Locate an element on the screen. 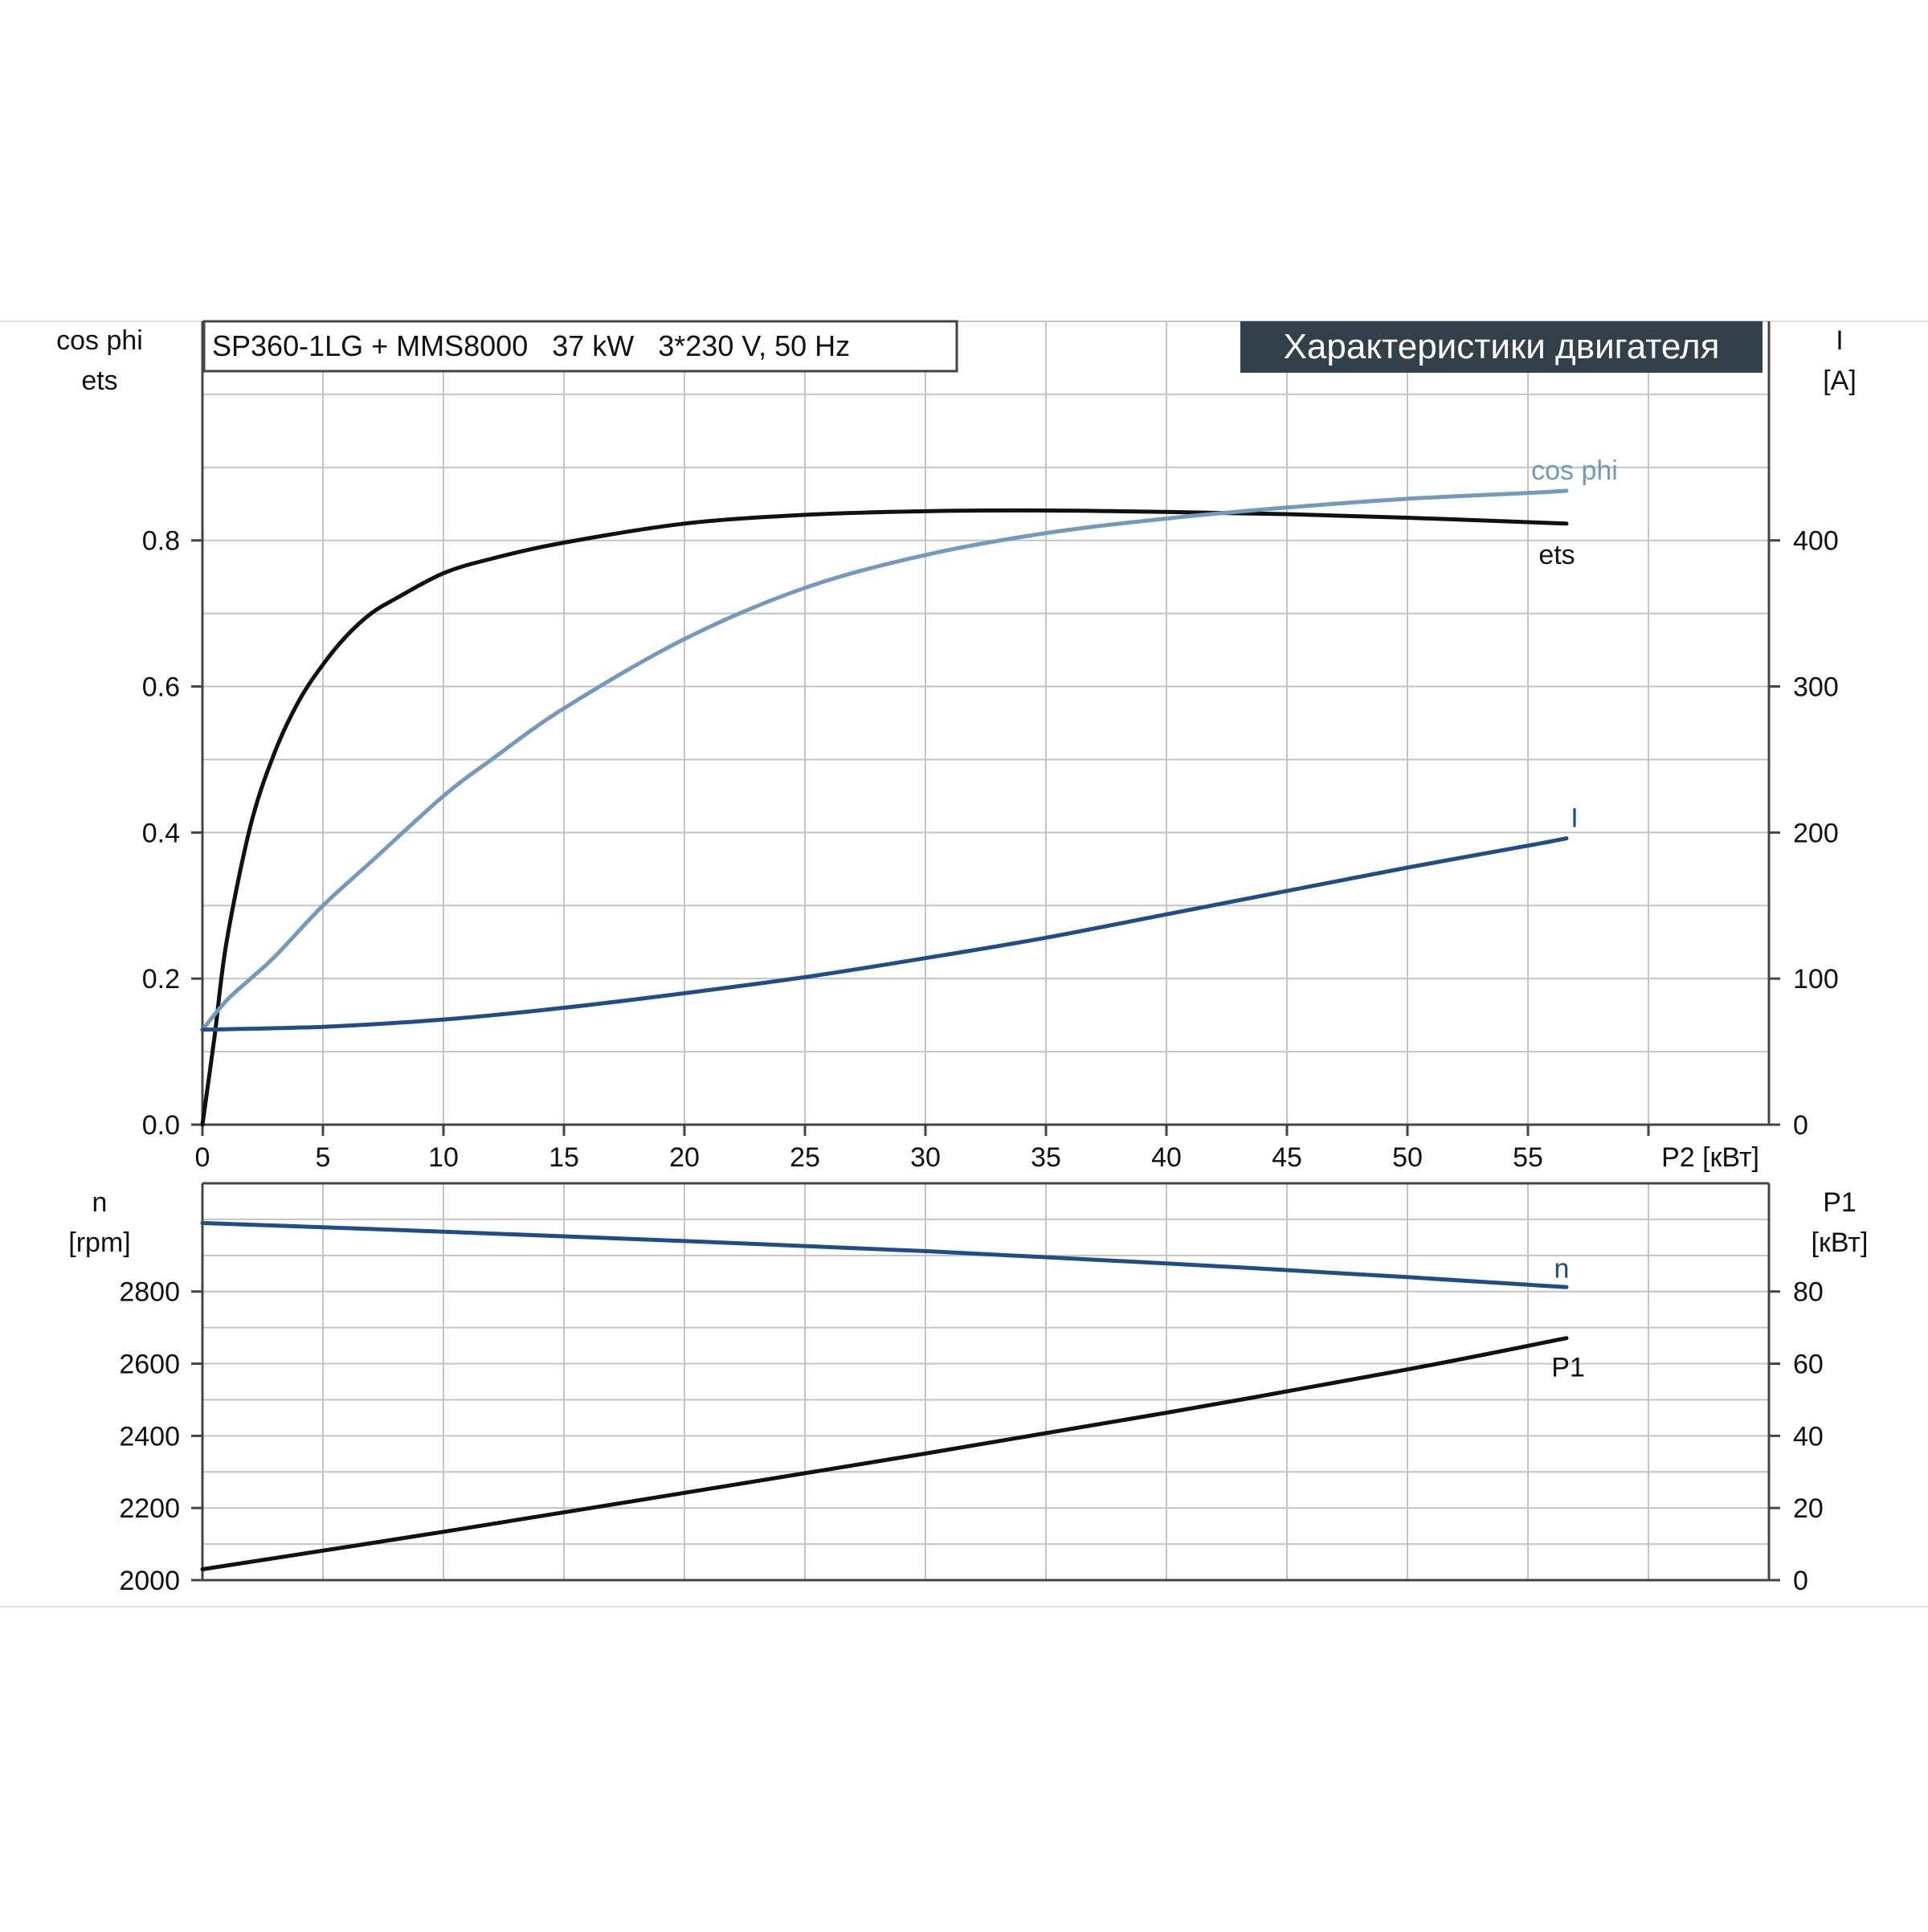  top-right-tick-label: 200 is located at coordinates (1816, 833).